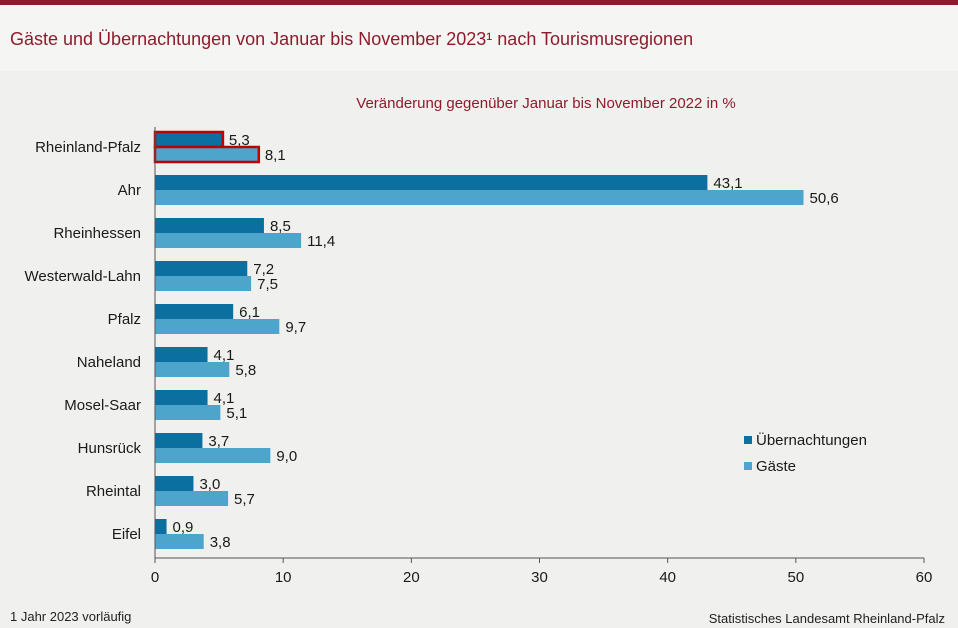 This screenshot has height=628, width=958. What do you see at coordinates (192, 369) in the screenshot?
I see `bar-gaeste-naheland` at bounding box center [192, 369].